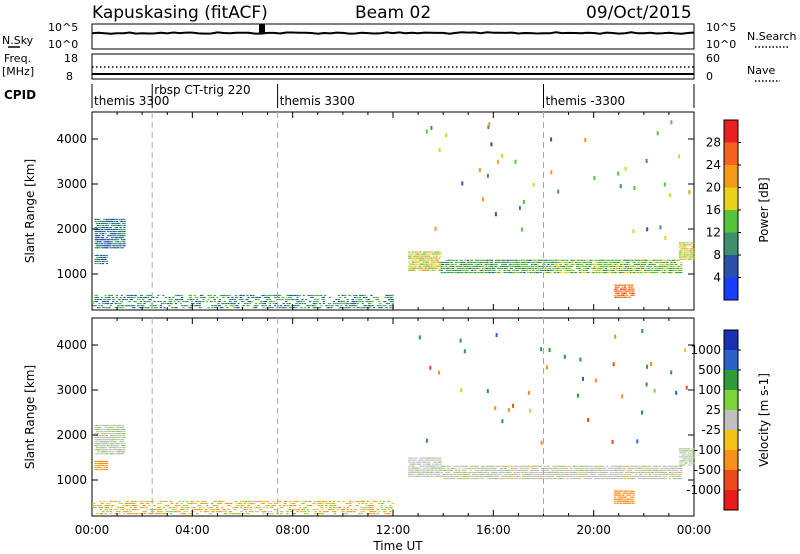 Image resolution: width=800 pixels, height=554 pixels. What do you see at coordinates (20, 95) in the screenshot?
I see `cpid-label: CPID` at bounding box center [20, 95].